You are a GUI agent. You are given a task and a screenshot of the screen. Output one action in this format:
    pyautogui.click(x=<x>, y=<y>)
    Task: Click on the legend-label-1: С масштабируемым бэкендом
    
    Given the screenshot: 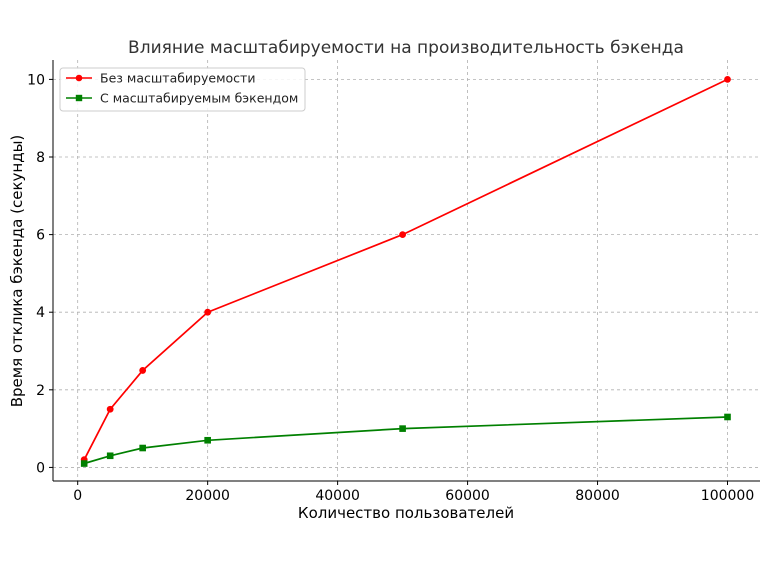 What is the action you would take?
    pyautogui.click(x=199, y=98)
    